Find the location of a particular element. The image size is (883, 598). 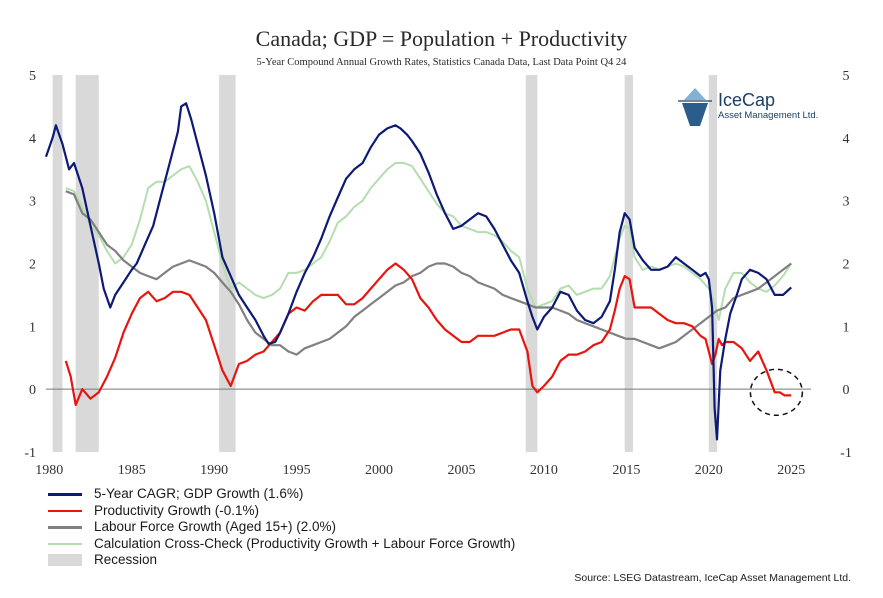

y-tick-left: 3 is located at coordinates (32, 202).